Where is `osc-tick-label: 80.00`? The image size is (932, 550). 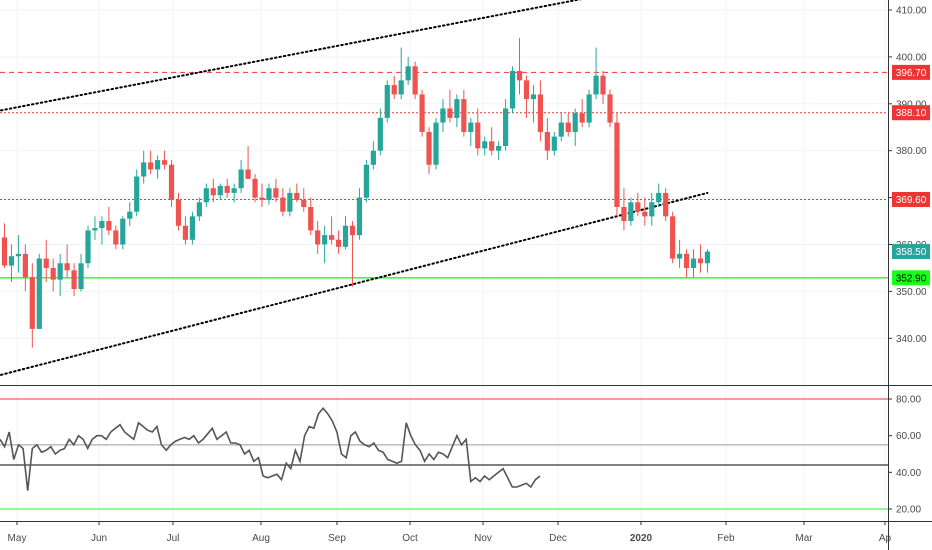 osc-tick-label: 80.00 is located at coordinates (908, 400).